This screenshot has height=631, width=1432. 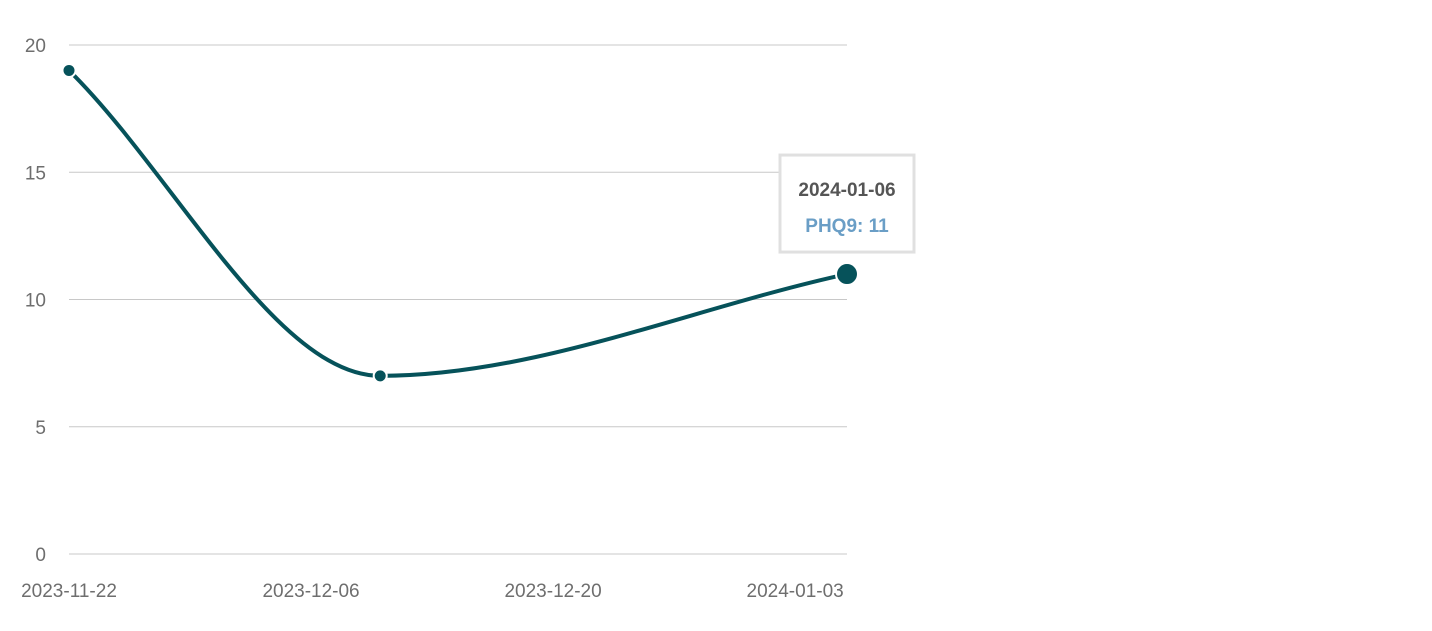 What do you see at coordinates (35, 173) in the screenshot?
I see `y-tick-label: 15` at bounding box center [35, 173].